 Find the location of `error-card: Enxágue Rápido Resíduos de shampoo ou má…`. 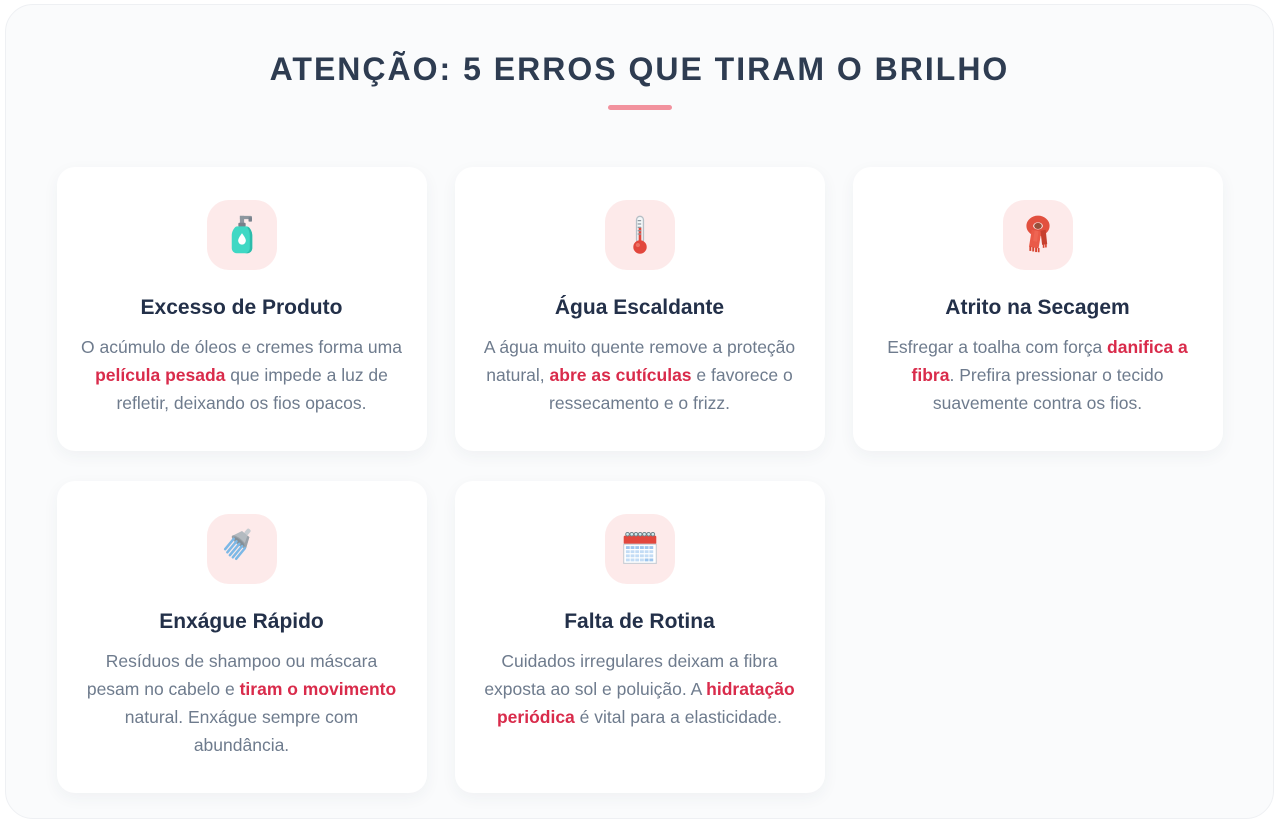

error-card: Enxágue Rápido Resíduos de shampoo ou má… is located at coordinates (241, 637).